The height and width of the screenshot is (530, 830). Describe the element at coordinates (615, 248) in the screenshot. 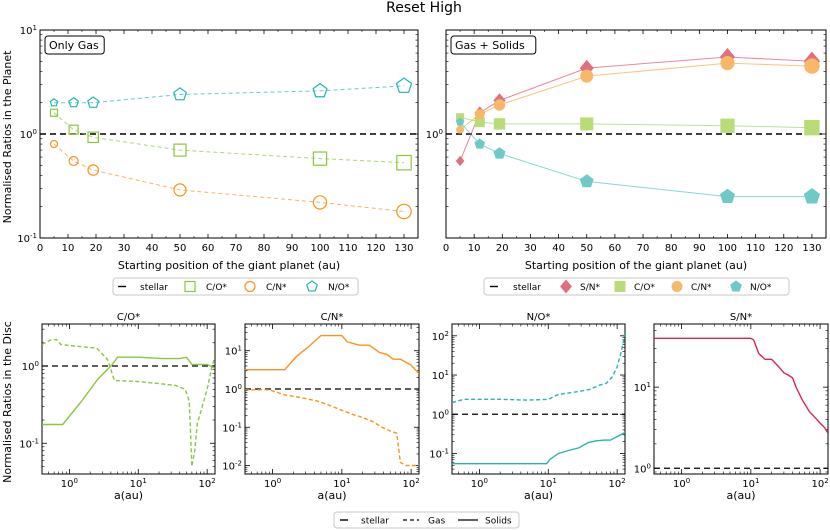

I see `x-tick-label: 60` at that location.